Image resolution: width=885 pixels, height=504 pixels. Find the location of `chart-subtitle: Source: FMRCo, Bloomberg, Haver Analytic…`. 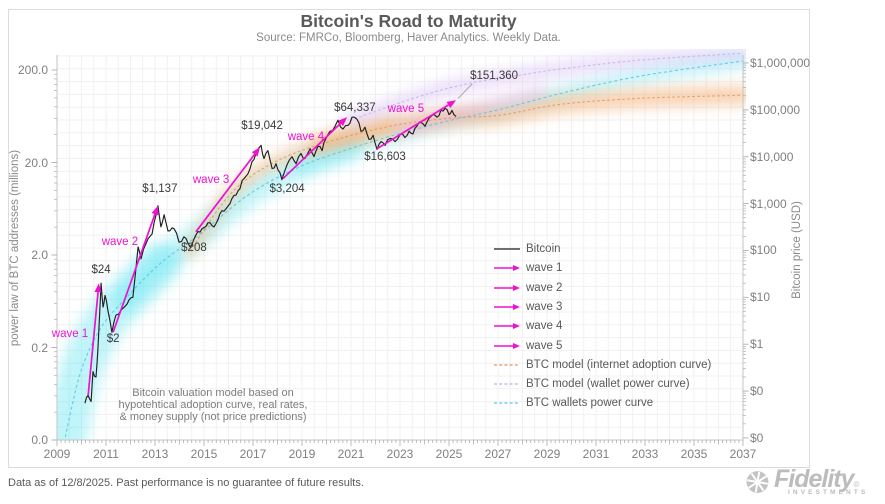

chart-subtitle: Source: FMRCo, Bloomberg, Haver Analytic… is located at coordinates (408, 38).